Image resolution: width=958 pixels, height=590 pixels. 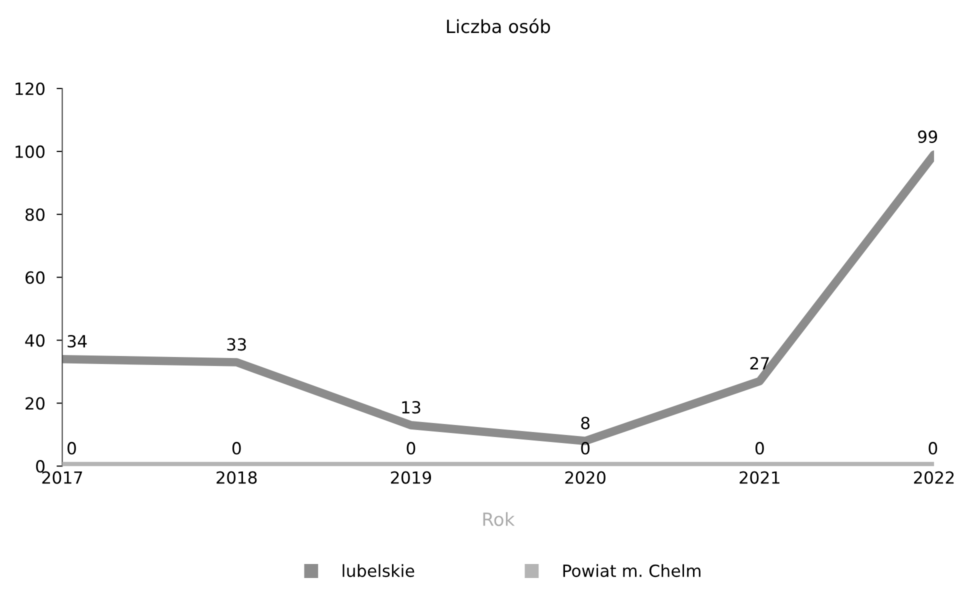 I want to click on y-tick-label: 40, so click(x=34, y=340).